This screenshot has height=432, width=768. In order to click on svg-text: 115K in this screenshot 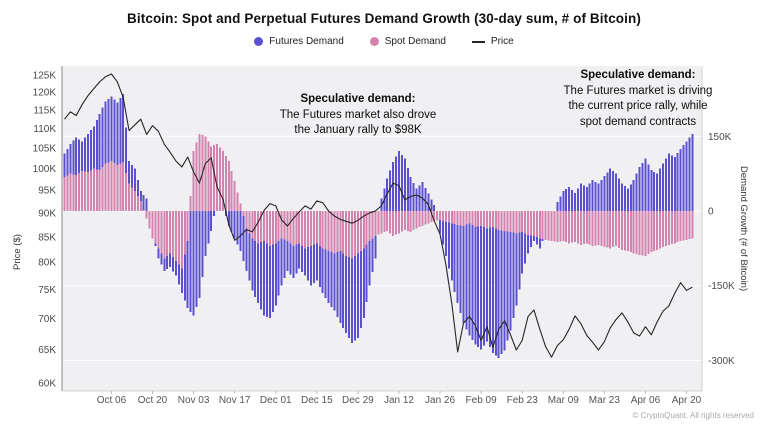, I will do `click(44, 110)`.